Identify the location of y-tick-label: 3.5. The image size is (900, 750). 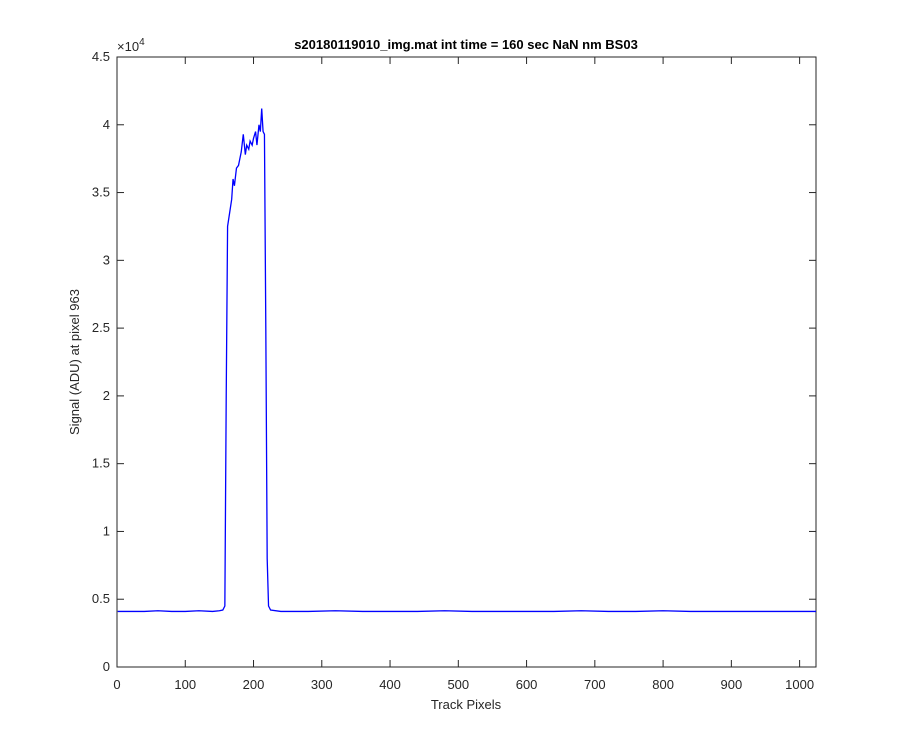
(101, 192).